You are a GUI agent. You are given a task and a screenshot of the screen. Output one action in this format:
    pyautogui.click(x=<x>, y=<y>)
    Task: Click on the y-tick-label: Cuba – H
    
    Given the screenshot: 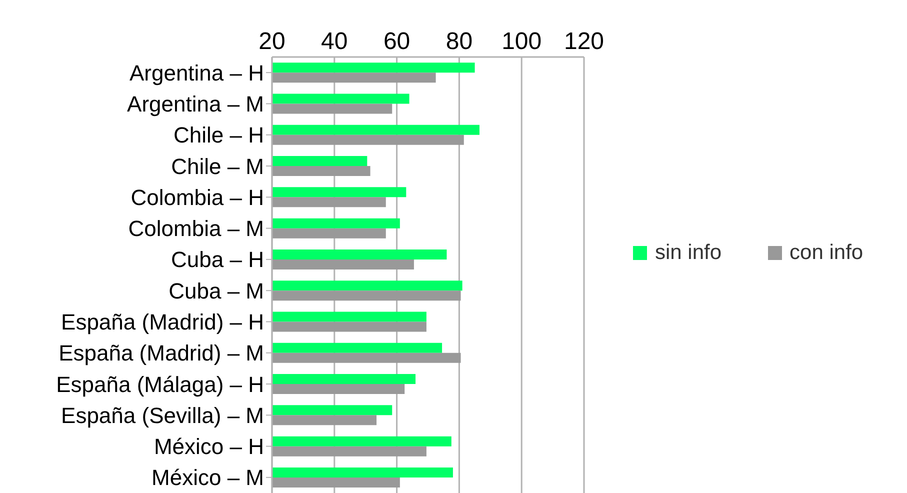 What is the action you would take?
    pyautogui.click(x=217, y=259)
    